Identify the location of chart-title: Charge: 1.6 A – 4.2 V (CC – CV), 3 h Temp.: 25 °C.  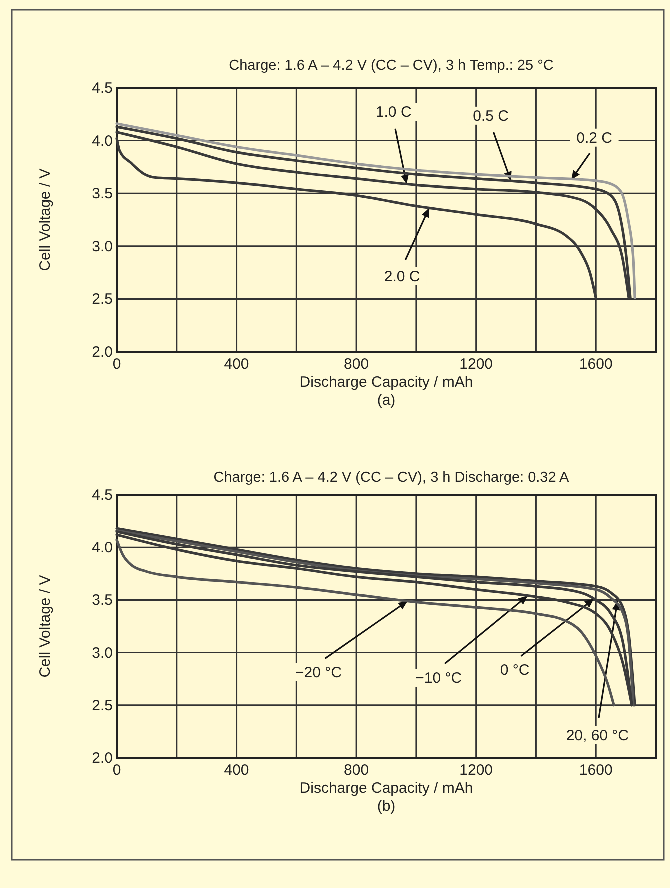
(391, 66).